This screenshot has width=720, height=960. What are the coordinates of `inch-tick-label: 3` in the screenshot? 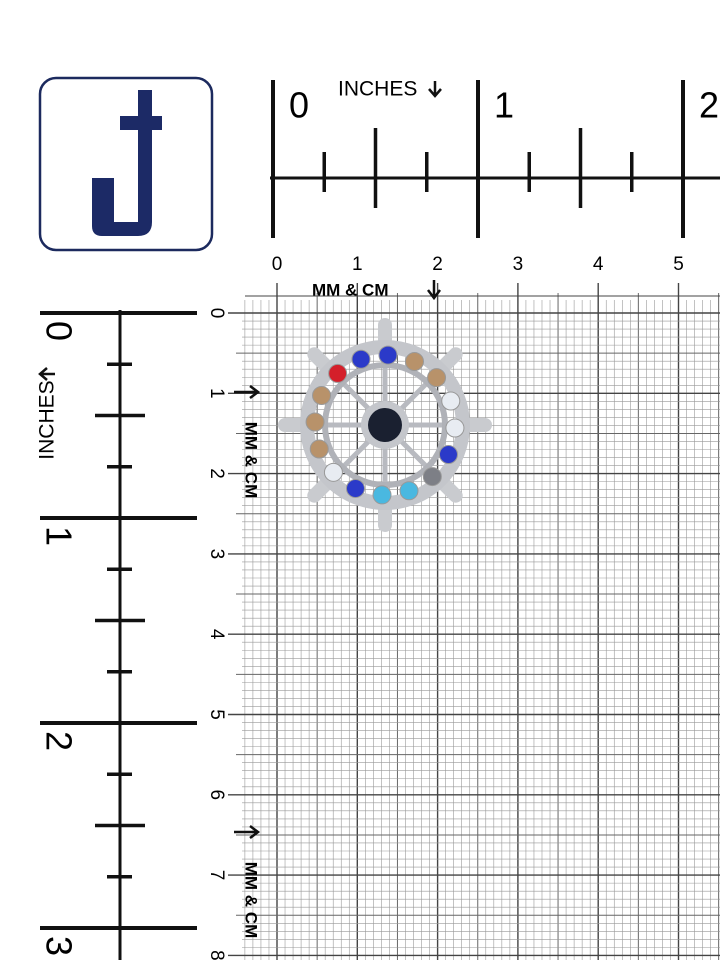 It's located at (58, 946).